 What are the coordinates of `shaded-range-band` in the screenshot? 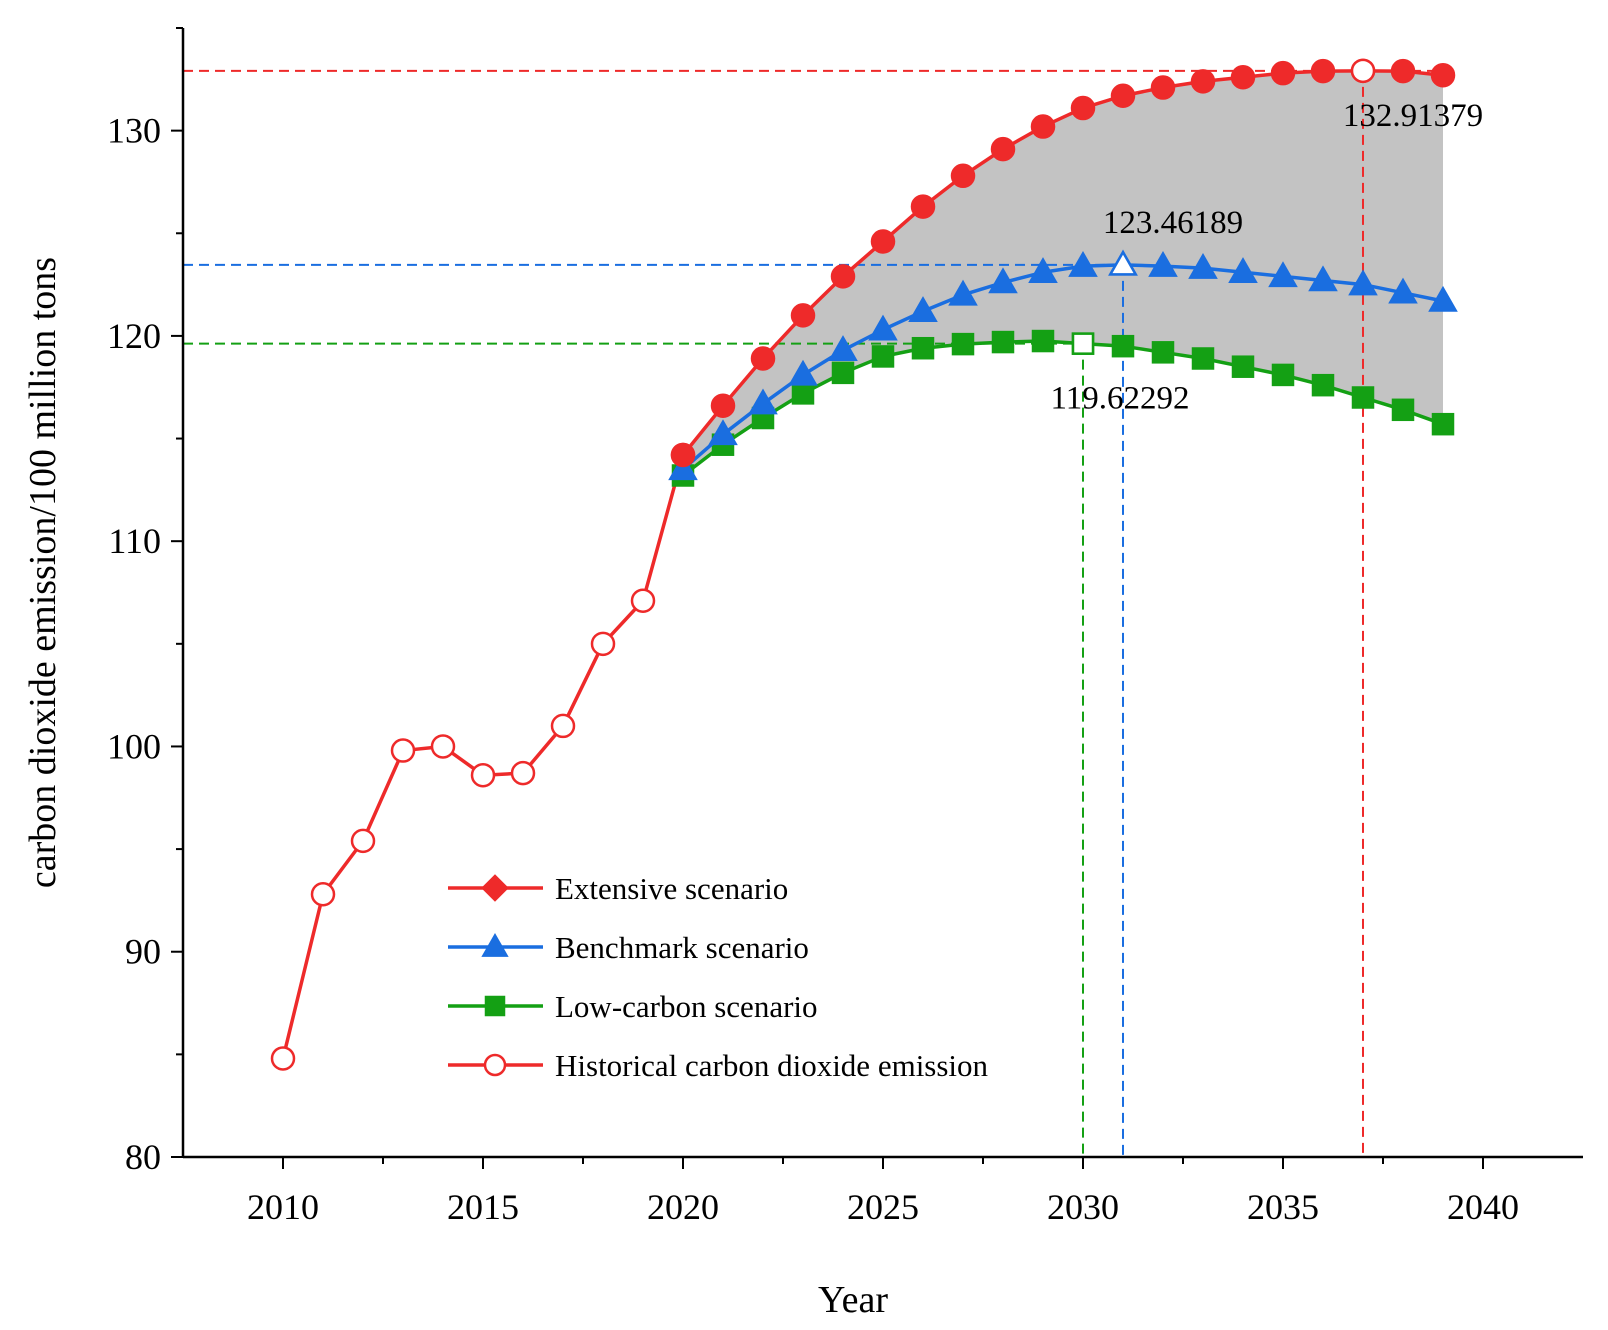 It's located at (1063, 273).